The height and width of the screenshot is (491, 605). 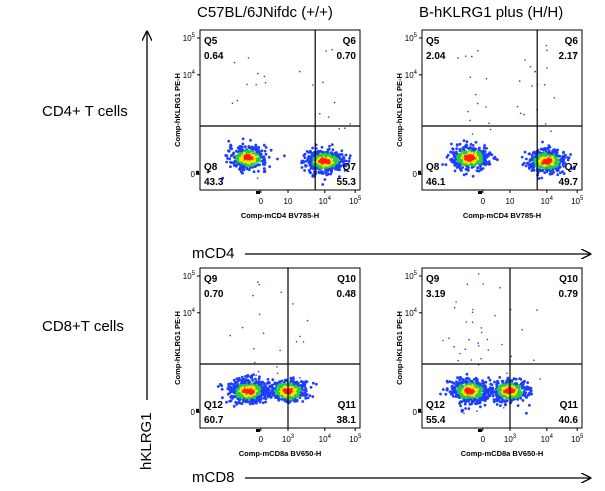 What do you see at coordinates (547, 439) in the screenshot?
I see `x-tick-label: 10⁴` at bounding box center [547, 439].